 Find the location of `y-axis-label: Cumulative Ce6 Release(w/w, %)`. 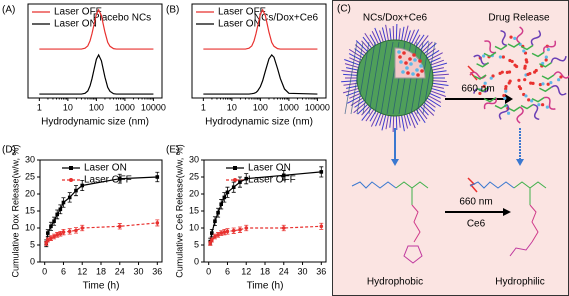

y-axis-label: Cumulative Ce6 Release(w/w, %) is located at coordinates (179, 211).